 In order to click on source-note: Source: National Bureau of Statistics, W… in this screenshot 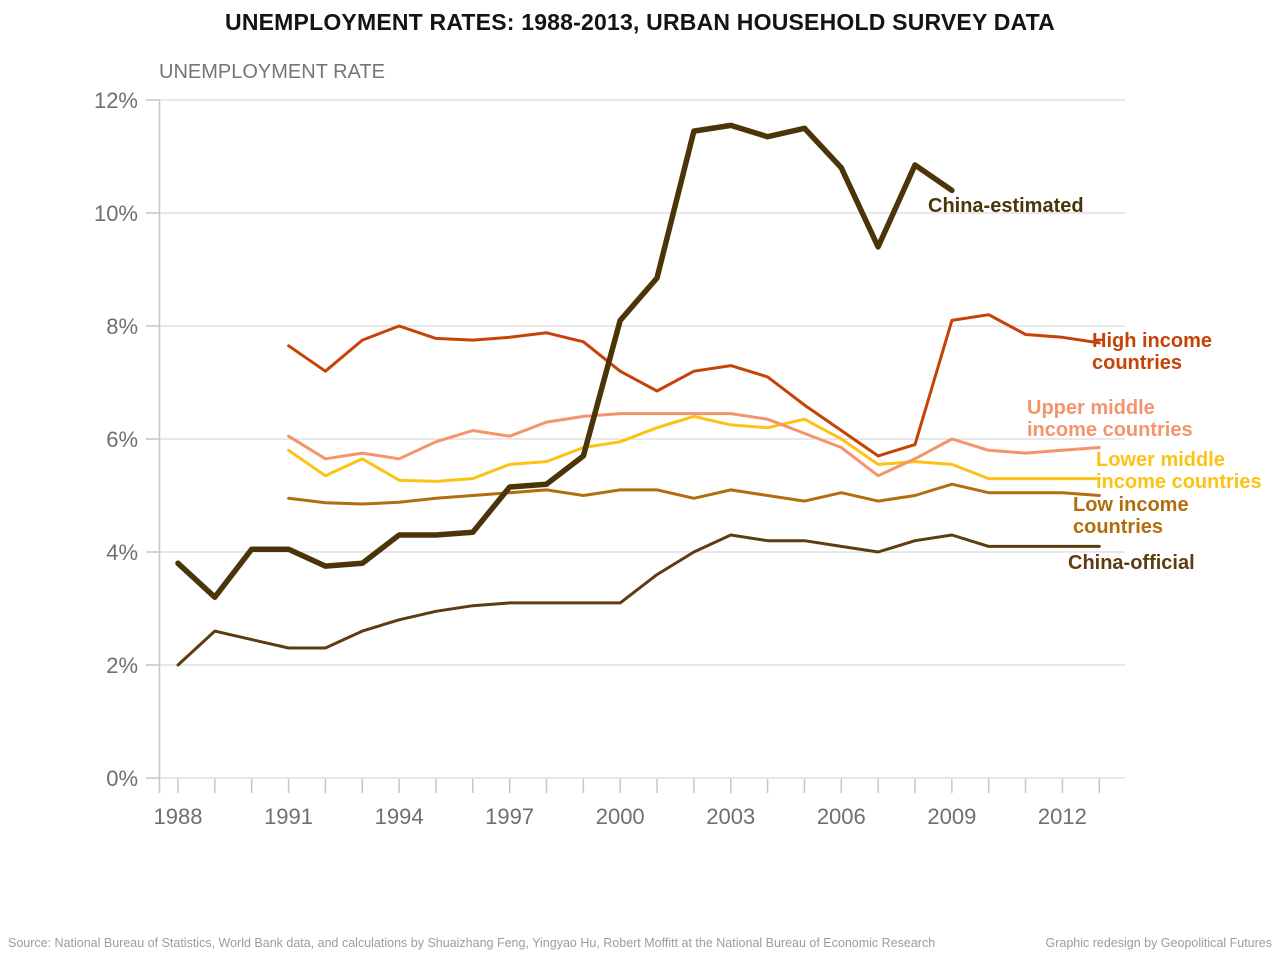, I will do `click(472, 943)`.